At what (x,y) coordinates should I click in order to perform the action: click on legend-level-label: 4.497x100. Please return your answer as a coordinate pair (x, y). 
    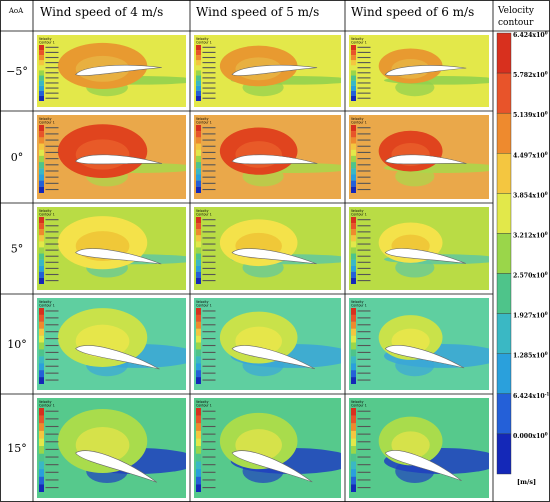
    Looking at the image, I should click on (530, 155).